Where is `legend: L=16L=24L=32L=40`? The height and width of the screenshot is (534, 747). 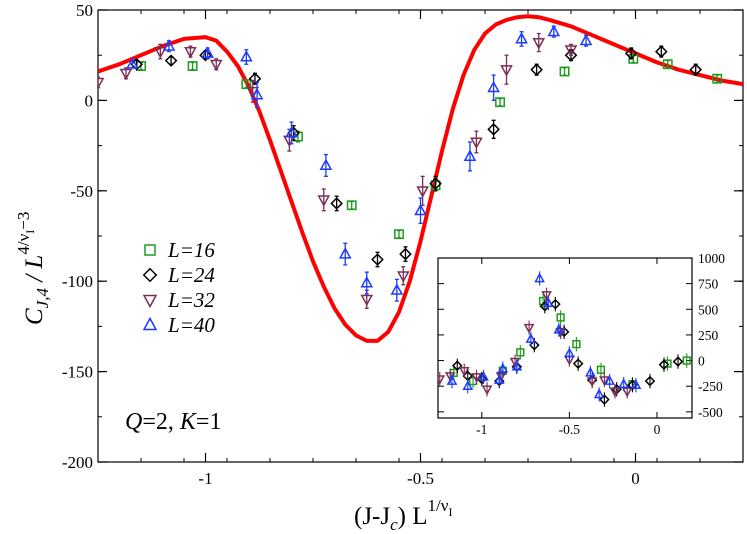
legend: L=16L=24L=32L=40 is located at coordinates (178, 287).